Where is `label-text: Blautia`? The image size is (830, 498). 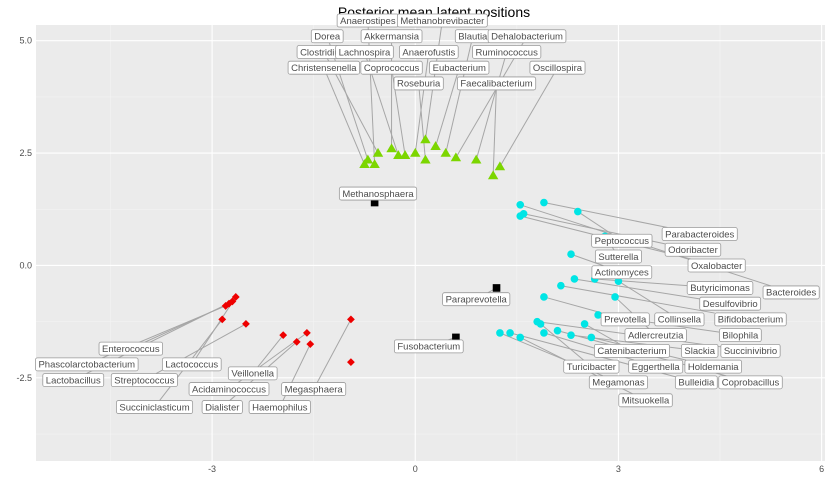 label-text: Blautia is located at coordinates (473, 37).